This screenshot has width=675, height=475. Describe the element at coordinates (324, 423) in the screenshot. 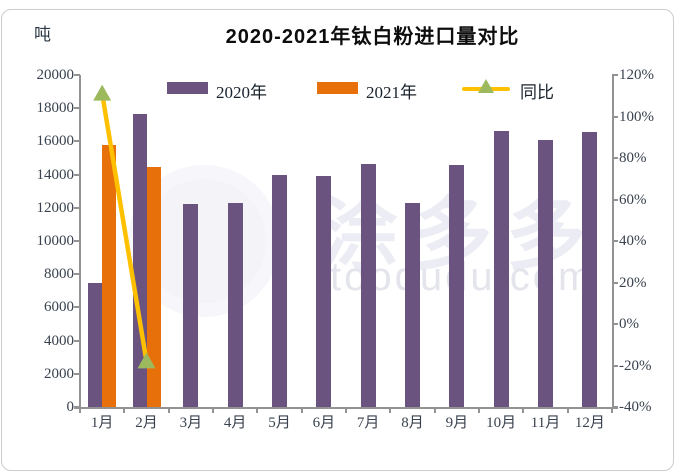

I see `x-axis-month-label: 6月` at that location.